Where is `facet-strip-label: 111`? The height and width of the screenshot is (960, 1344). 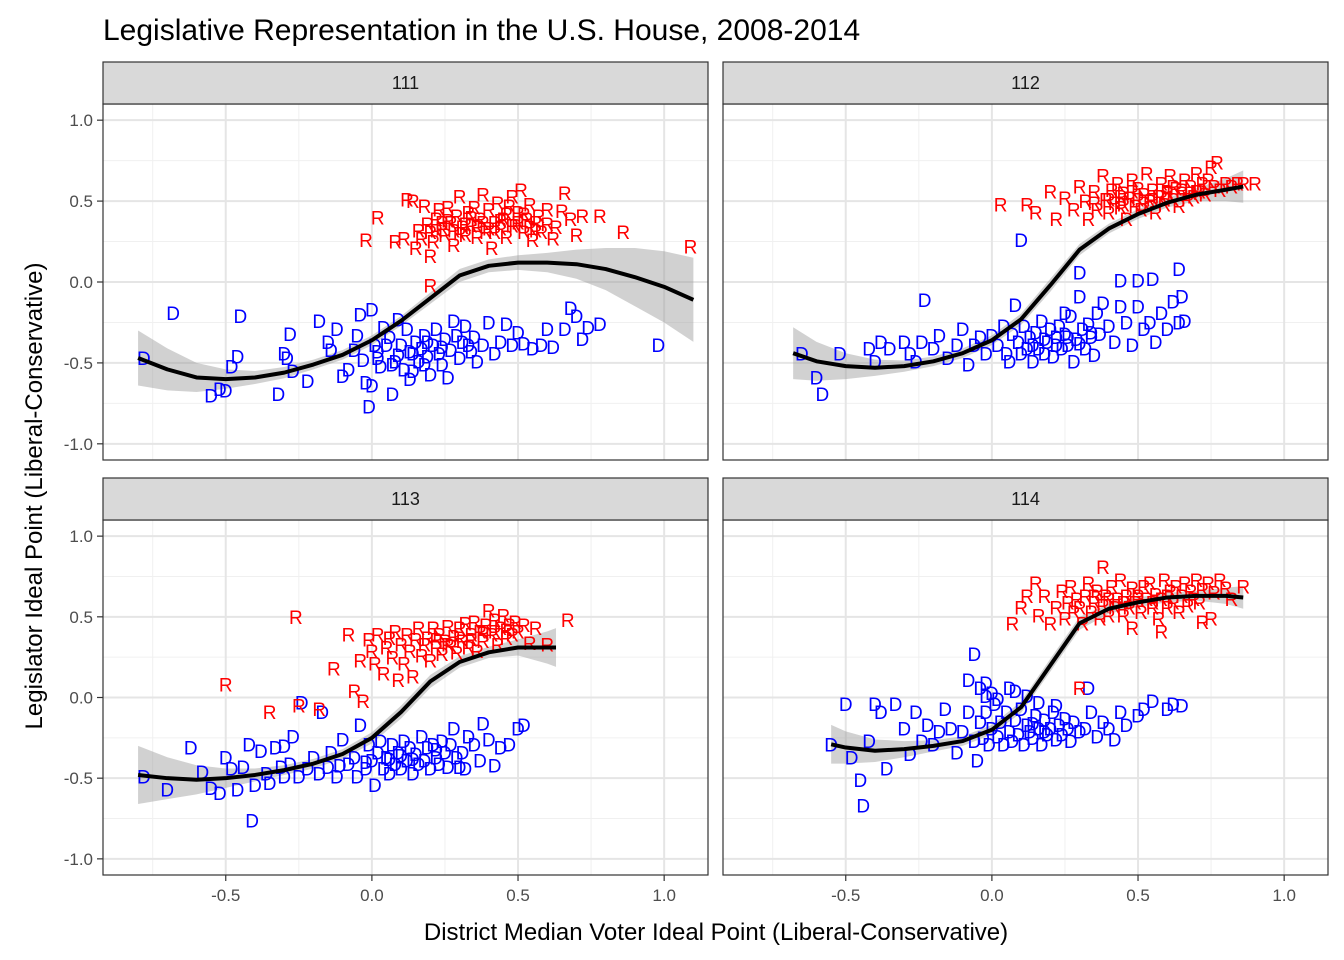 facet-strip-label: 111 is located at coordinates (405, 83).